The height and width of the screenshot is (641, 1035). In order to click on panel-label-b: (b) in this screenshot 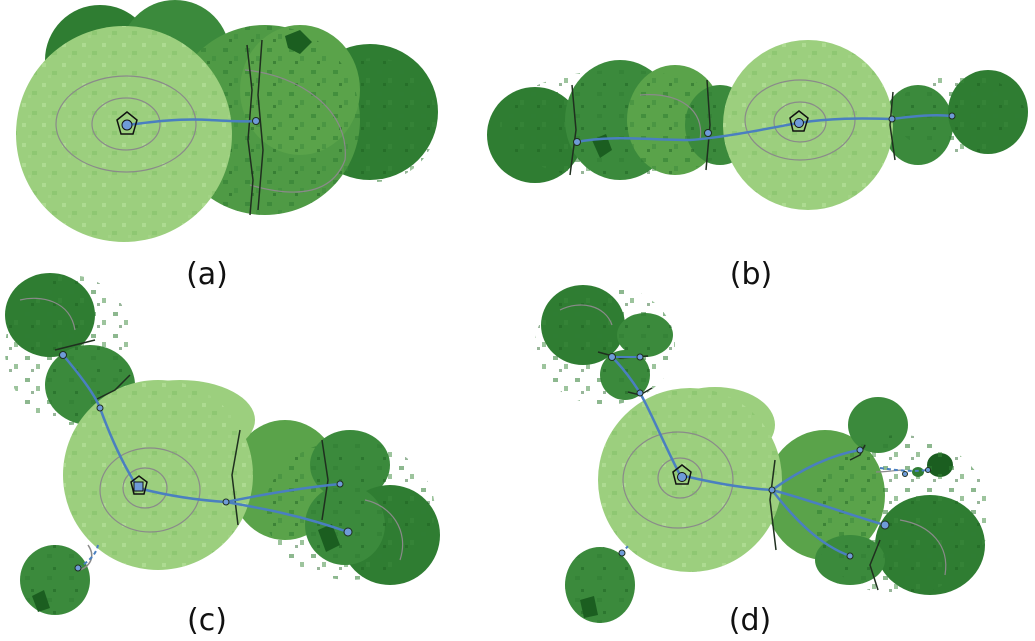, I will do `click(751, 274)`.